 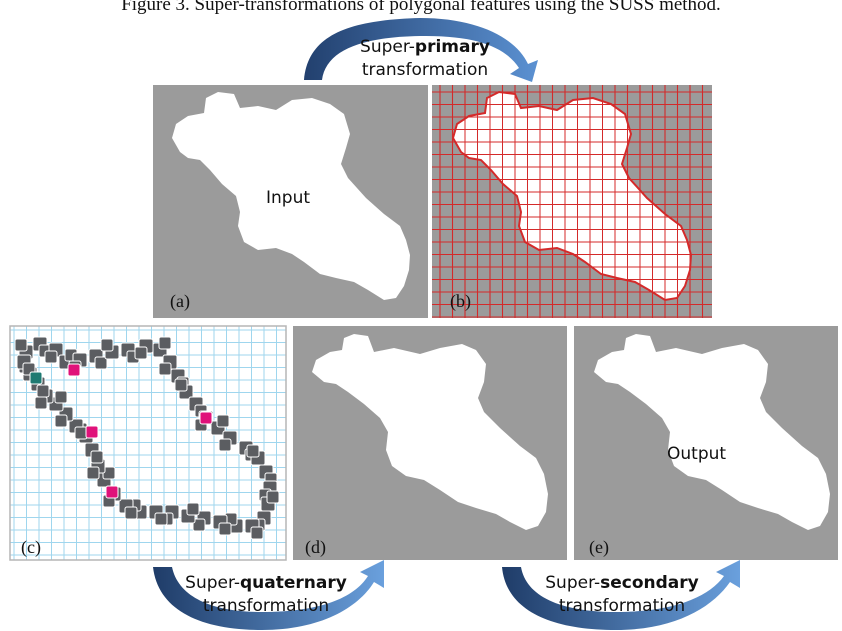 I want to click on panel-c-border, so click(x=148, y=443).